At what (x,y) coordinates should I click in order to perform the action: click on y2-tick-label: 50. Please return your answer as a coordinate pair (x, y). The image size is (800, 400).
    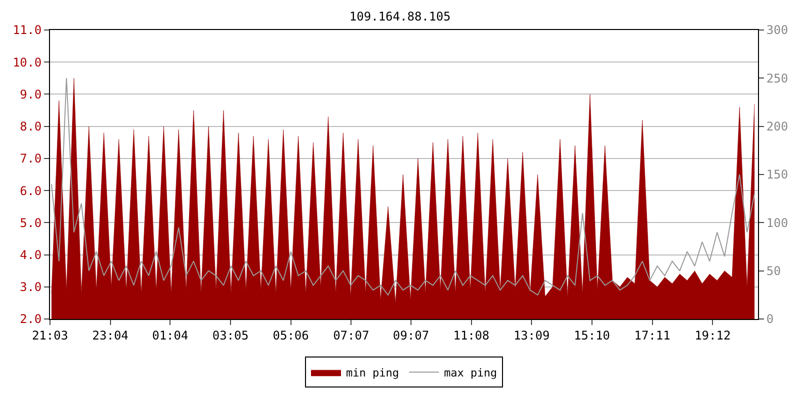
    Looking at the image, I should click on (773, 271).